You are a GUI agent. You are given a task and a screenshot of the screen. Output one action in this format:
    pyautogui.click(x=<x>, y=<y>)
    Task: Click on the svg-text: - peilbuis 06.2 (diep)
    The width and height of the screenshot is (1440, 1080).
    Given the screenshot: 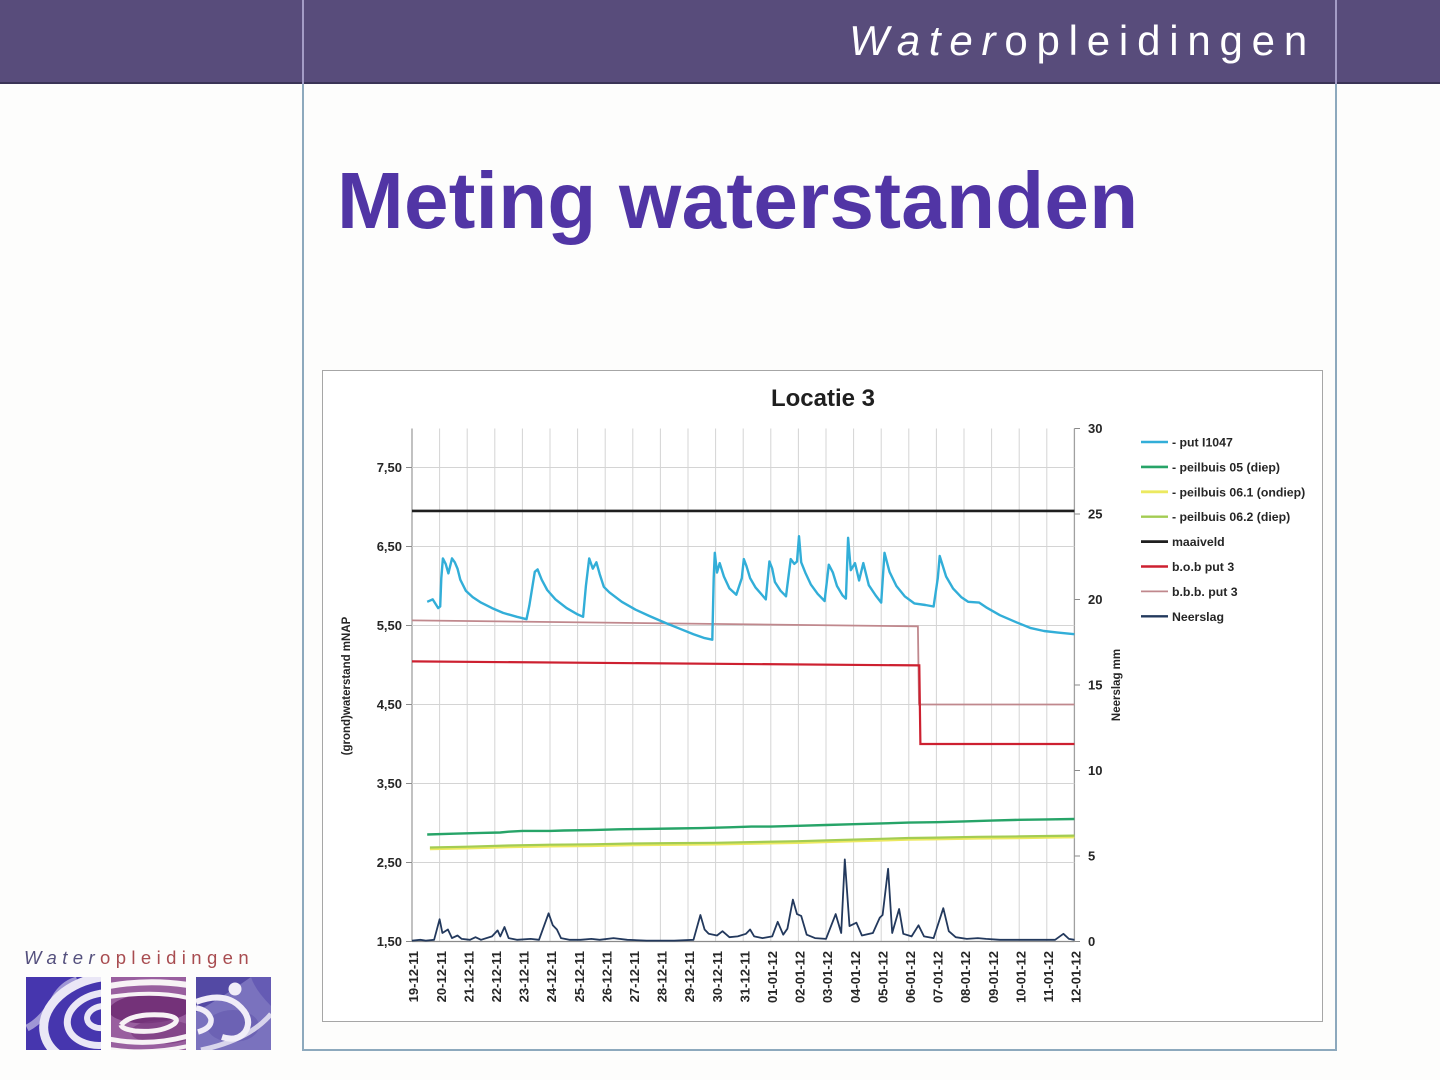 What is the action you would take?
    pyautogui.click(x=1231, y=517)
    